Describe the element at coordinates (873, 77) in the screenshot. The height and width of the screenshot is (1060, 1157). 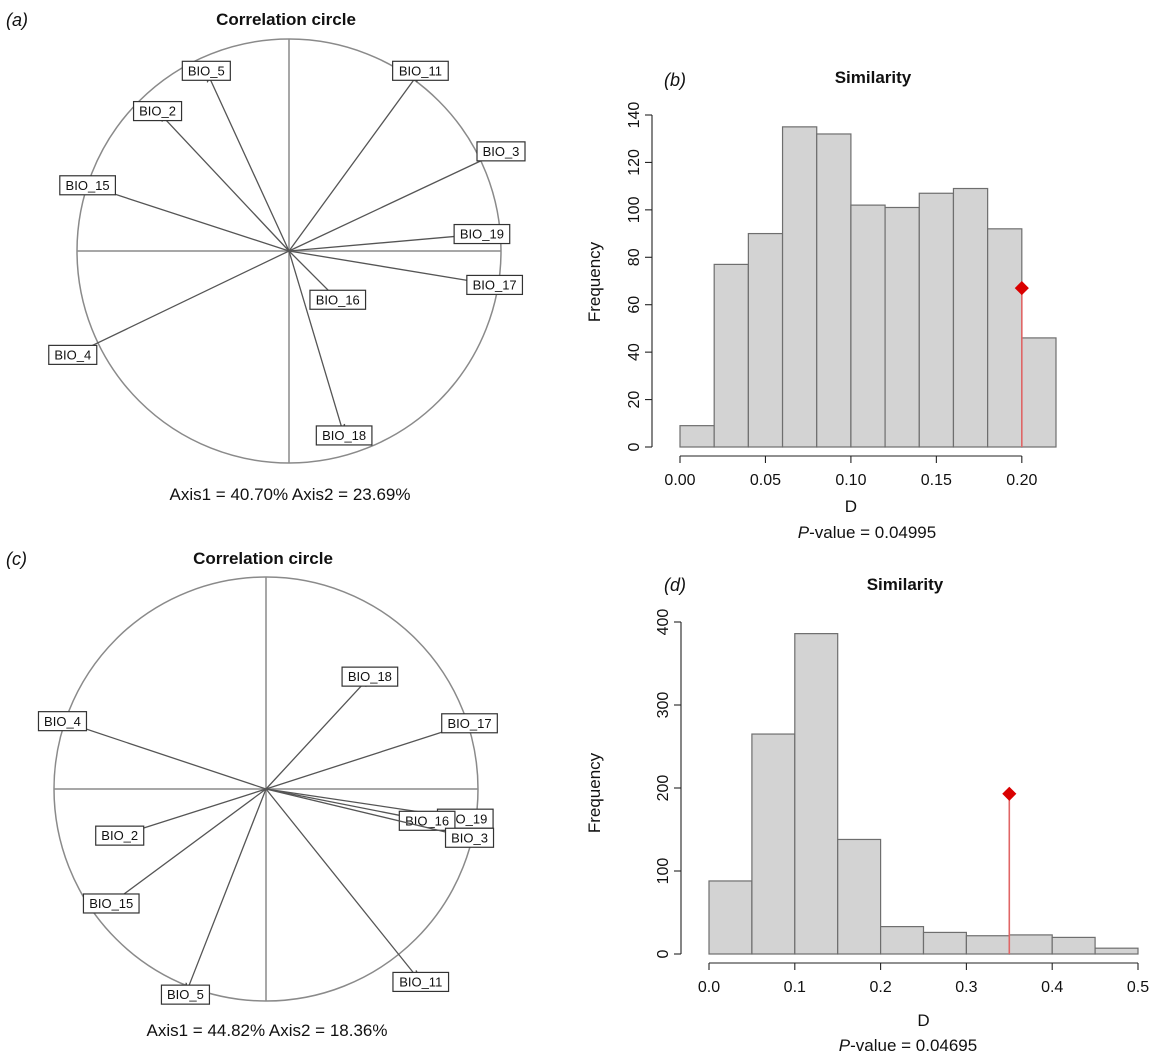
I see `chart-title: Similarity` at that location.